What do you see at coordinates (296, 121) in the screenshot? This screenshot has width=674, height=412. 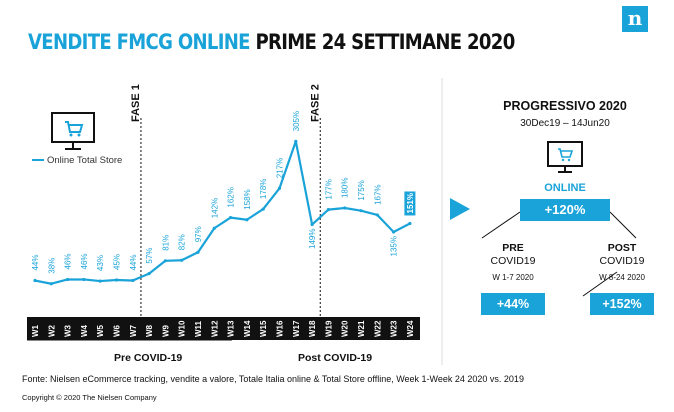 I see `data-label: 305%` at bounding box center [296, 121].